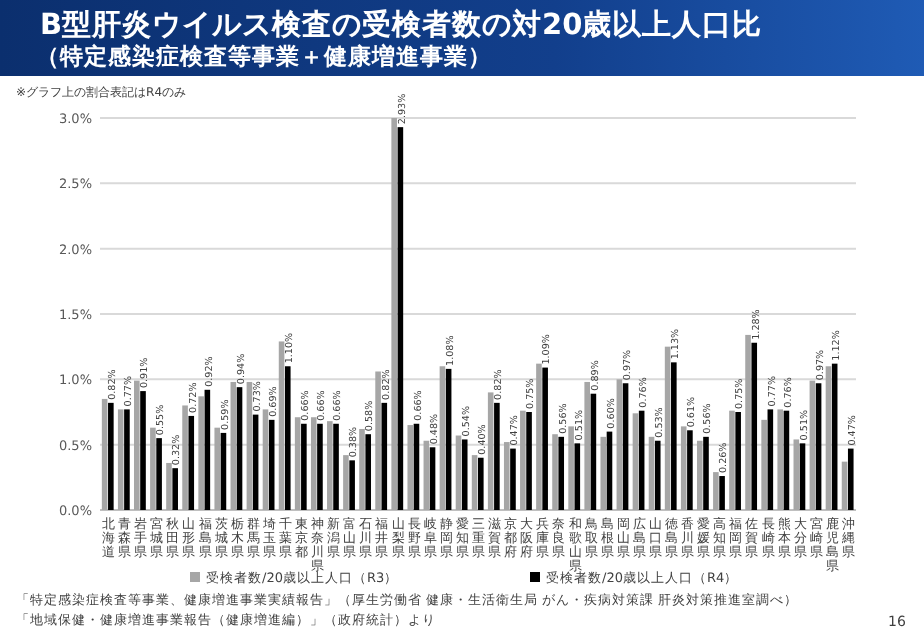 The image size is (924, 640). Describe the element at coordinates (264, 56) in the screenshot. I see `chart-subtitle: （特定感染症検査等事業＋健康増進事業）` at that location.